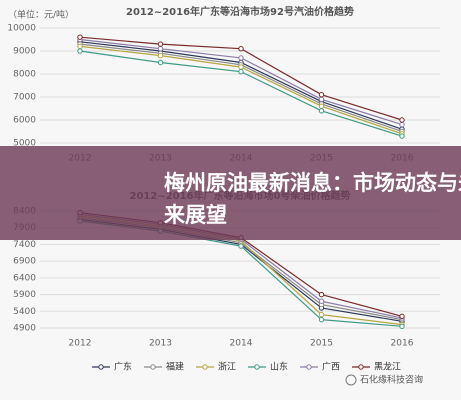 The width and height of the screenshot is (461, 400). I want to click on y-tick-label: 4900, so click(24, 329).